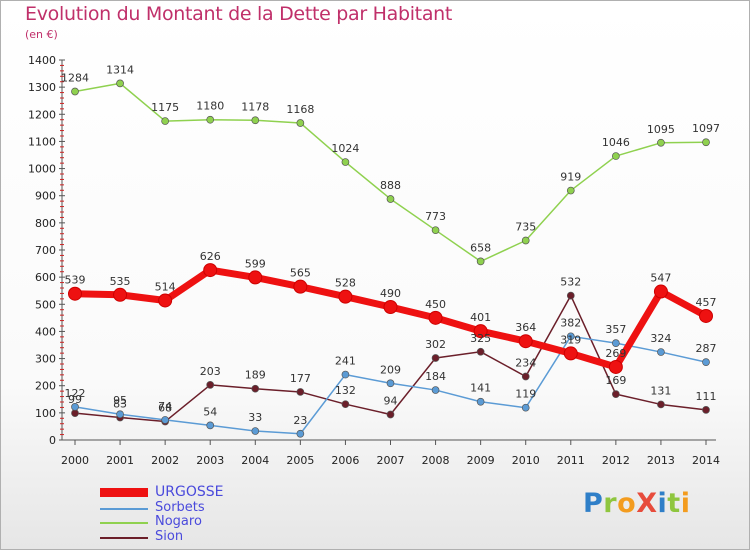 This screenshot has width=750, height=550. Describe the element at coordinates (570, 339) in the screenshot. I see `value-label-urgosse: 319` at that location.